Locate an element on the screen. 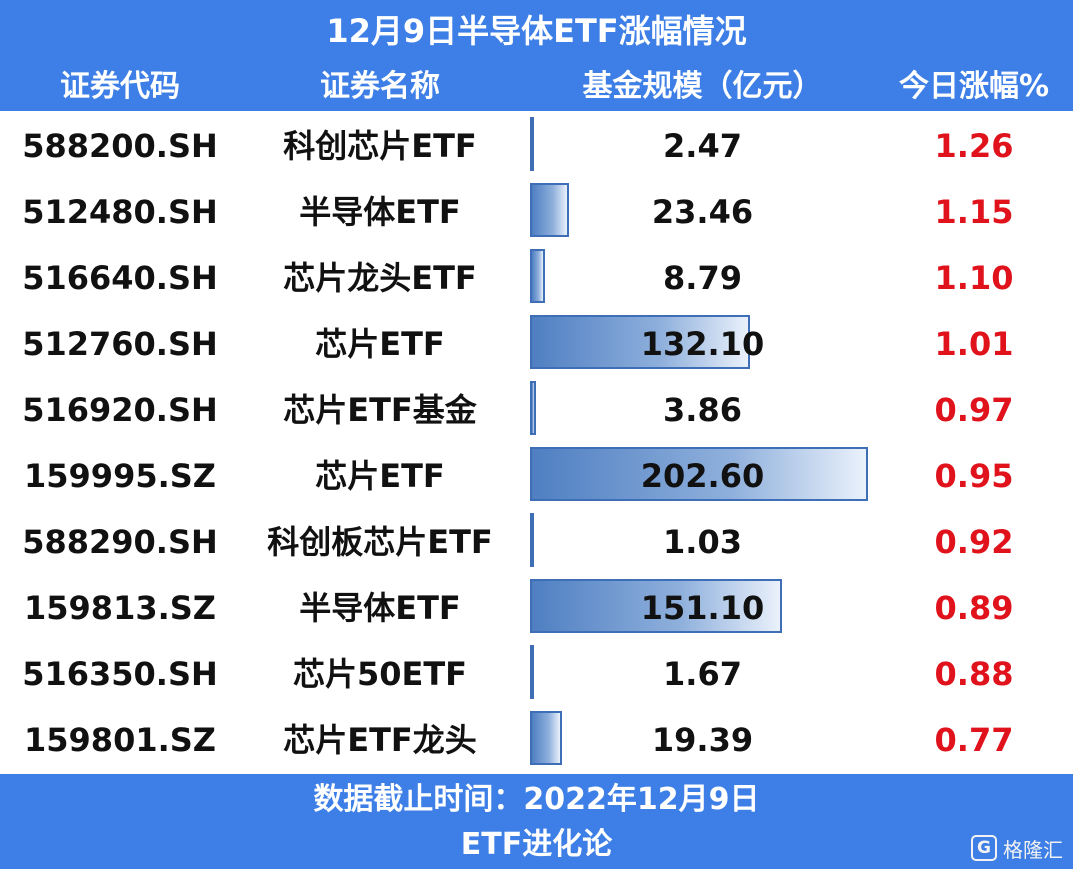 Image resolution: width=1073 pixels, height=869 pixels. chart-title: 12月9日半导体ETF涨幅情况 is located at coordinates (536, 31).